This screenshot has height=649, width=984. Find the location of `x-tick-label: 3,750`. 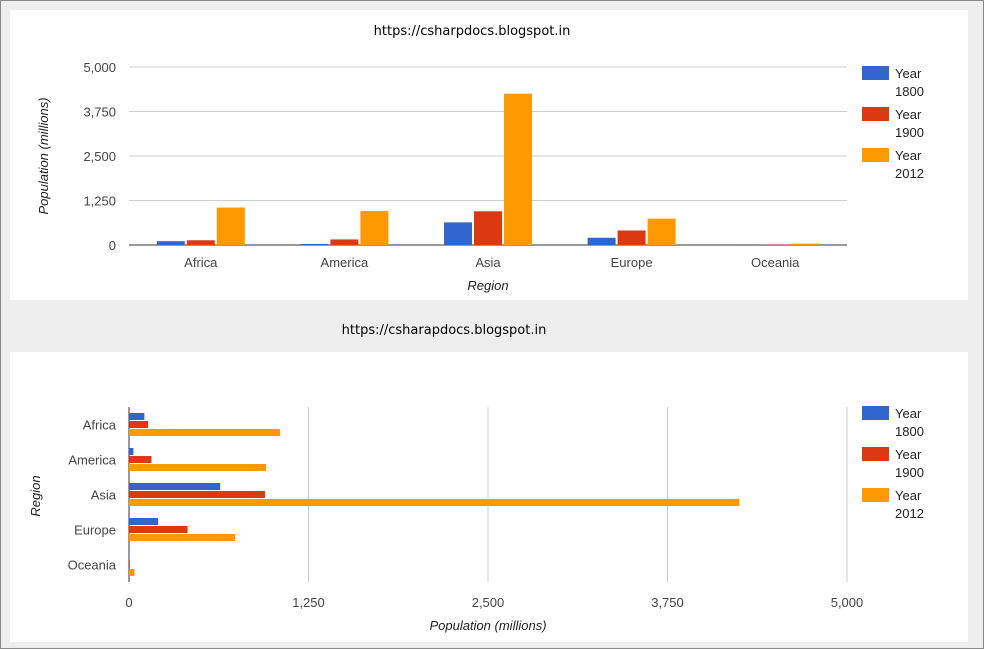

x-tick-label: 3,750 is located at coordinates (667, 602).